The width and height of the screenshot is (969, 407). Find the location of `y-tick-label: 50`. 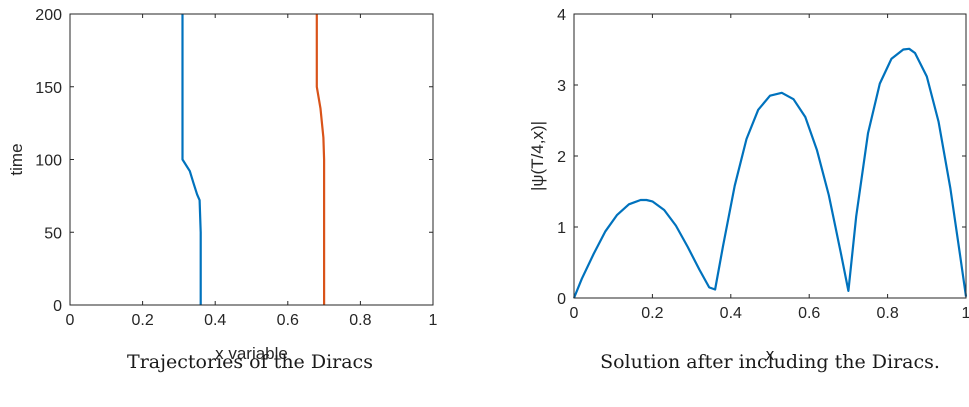

y-tick-label: 50 is located at coordinates (53, 233).